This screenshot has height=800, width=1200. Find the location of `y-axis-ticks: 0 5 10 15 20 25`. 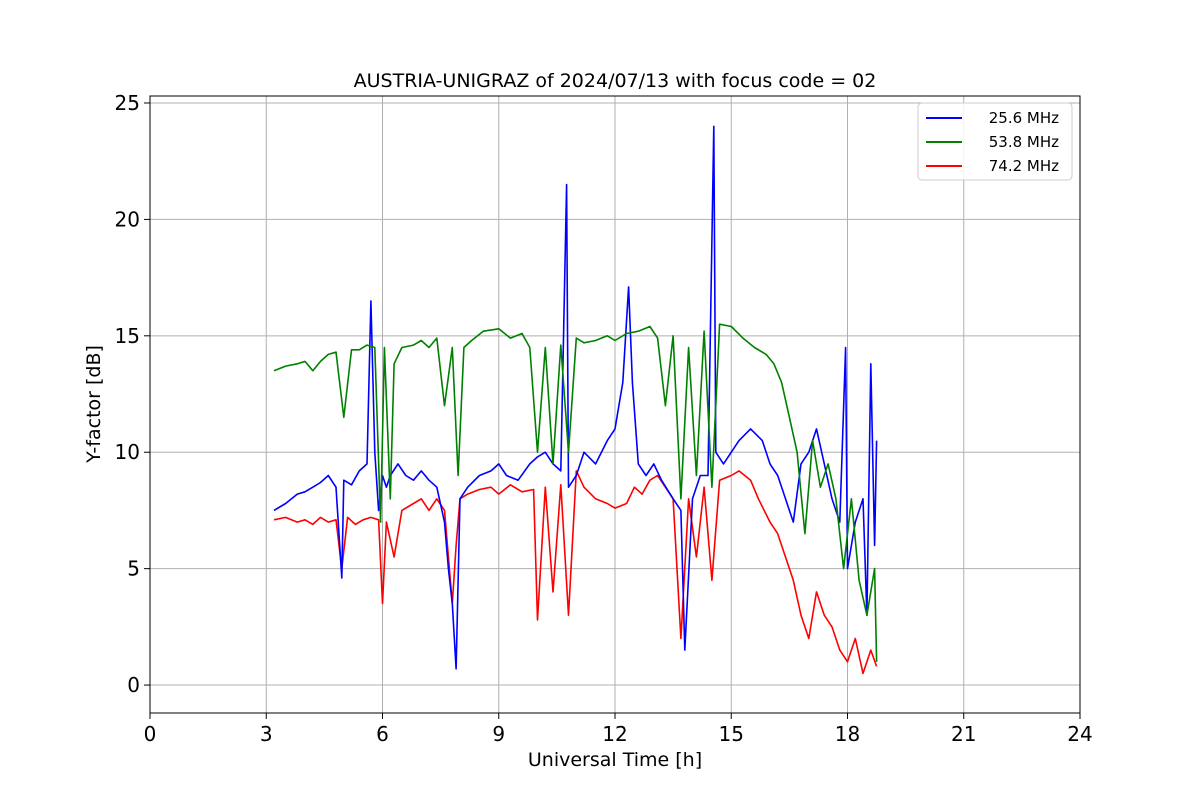

y-axis-ticks: 0 5 10 15 20 25 is located at coordinates (132, 394).